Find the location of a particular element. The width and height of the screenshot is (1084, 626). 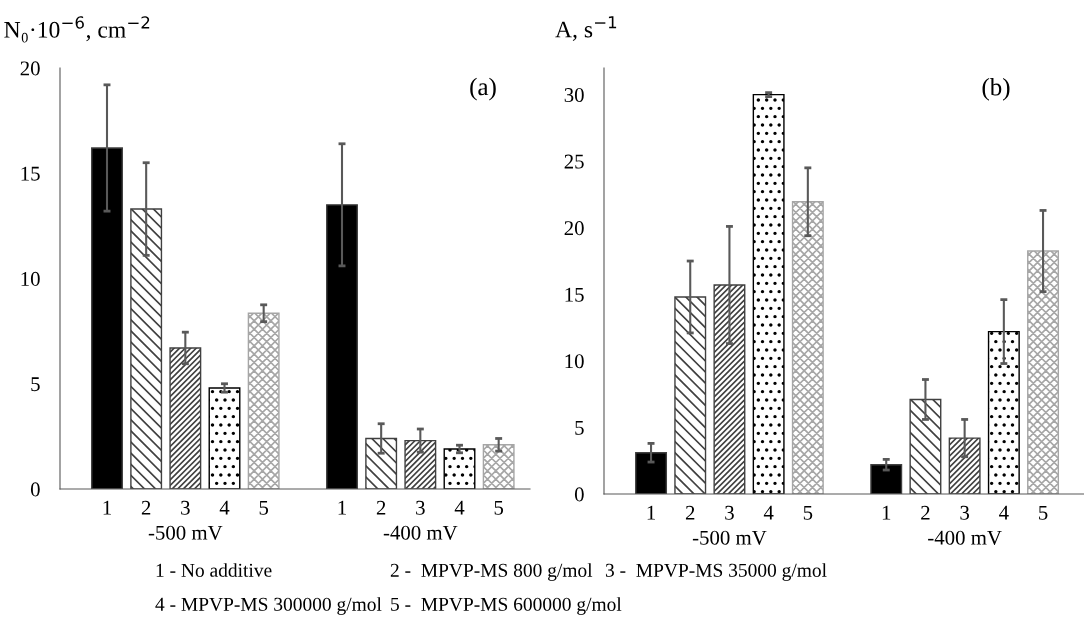

text: 3 - MPVP-MS 35000 g/mol is located at coordinates (716, 572).